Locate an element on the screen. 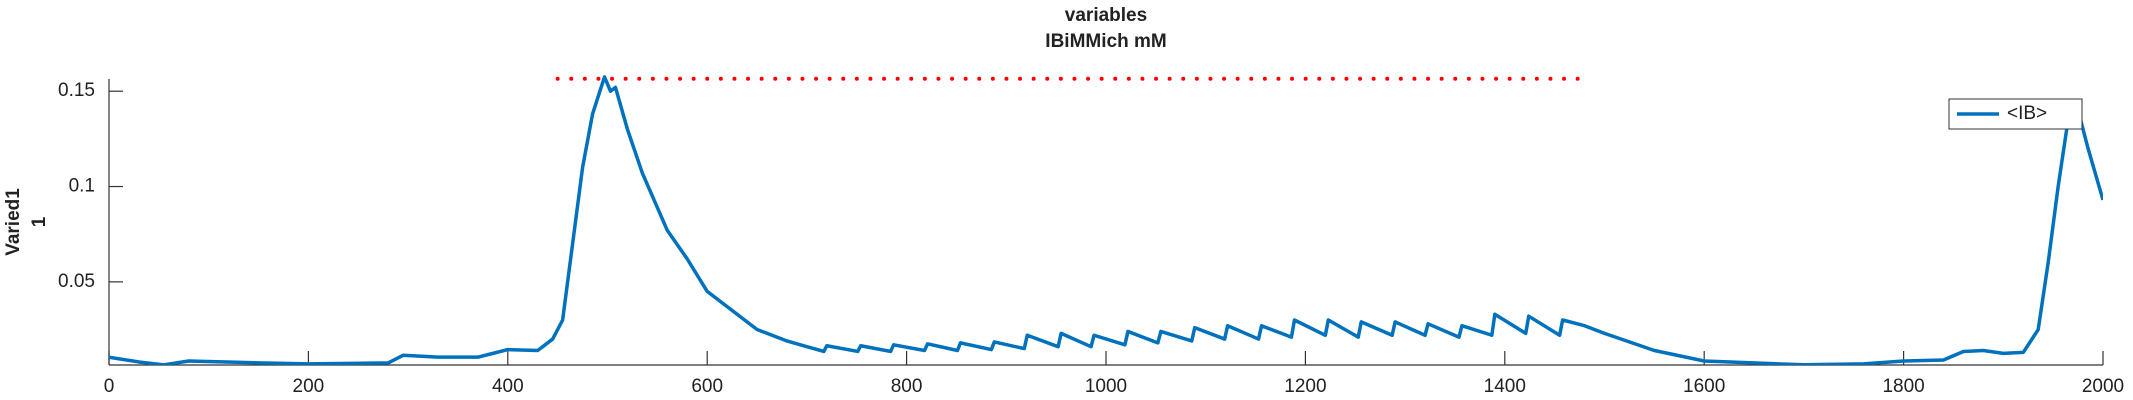  x-tick-label: 1000 is located at coordinates (1106, 386).